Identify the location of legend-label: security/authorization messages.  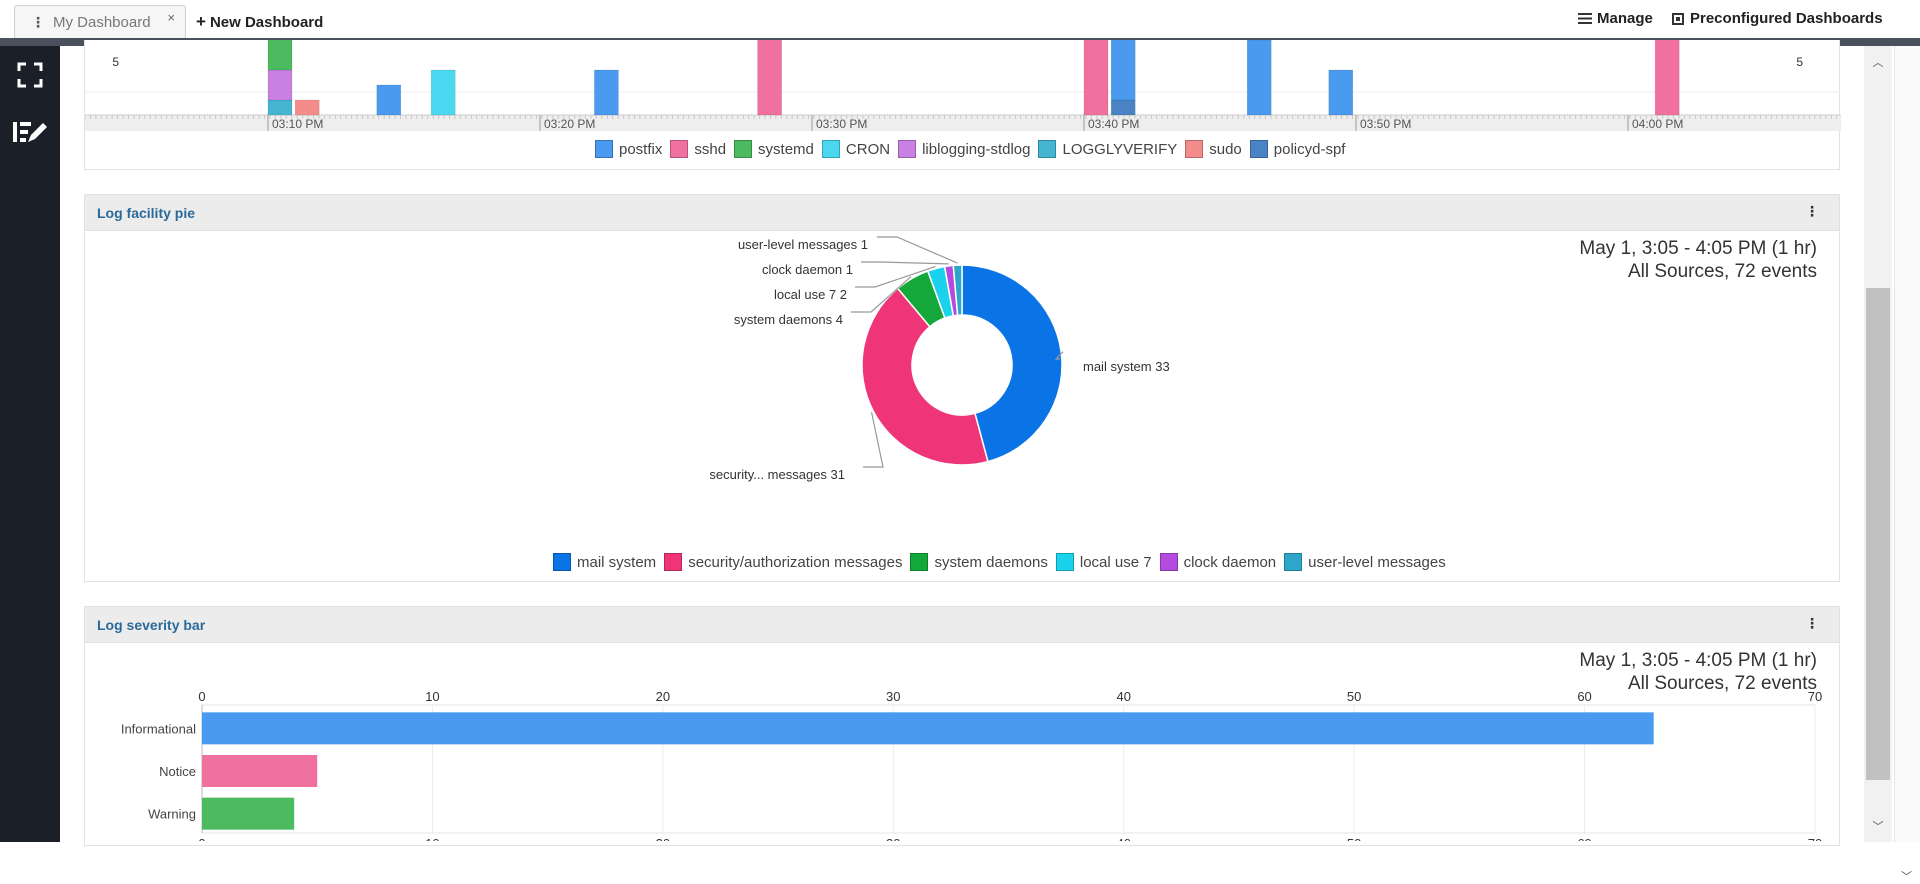
(795, 562).